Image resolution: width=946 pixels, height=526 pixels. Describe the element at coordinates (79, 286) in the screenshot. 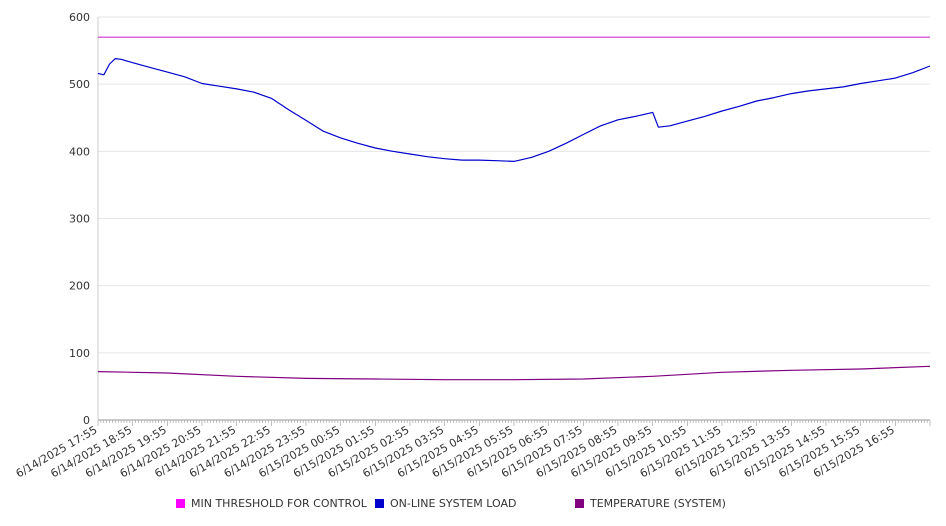

I see `y-tick-label: 200` at that location.